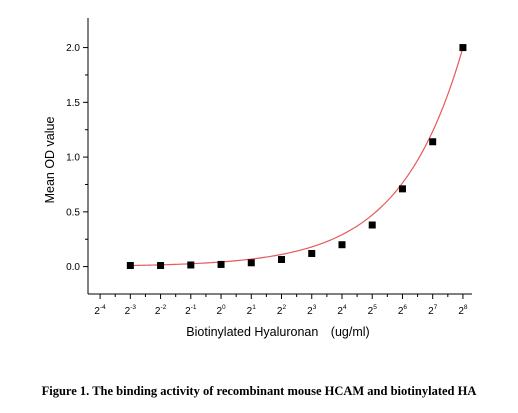  I want to click on x-tick-label: 23, so click(312, 310).